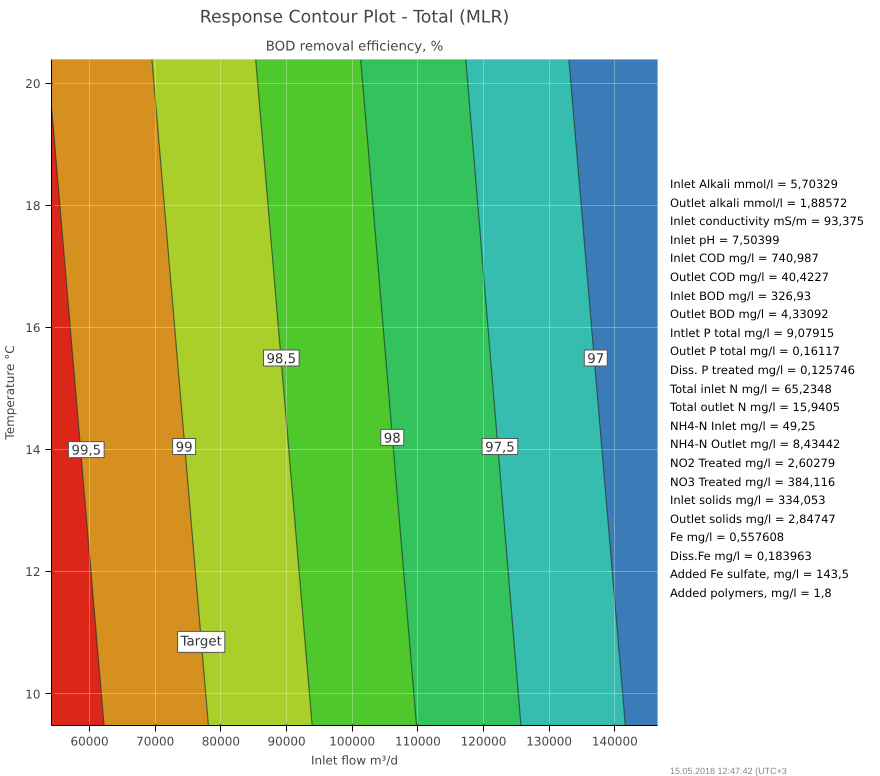 The image size is (880, 776). I want to click on text: Added polymers, mg/l = 1,8, so click(751, 593).